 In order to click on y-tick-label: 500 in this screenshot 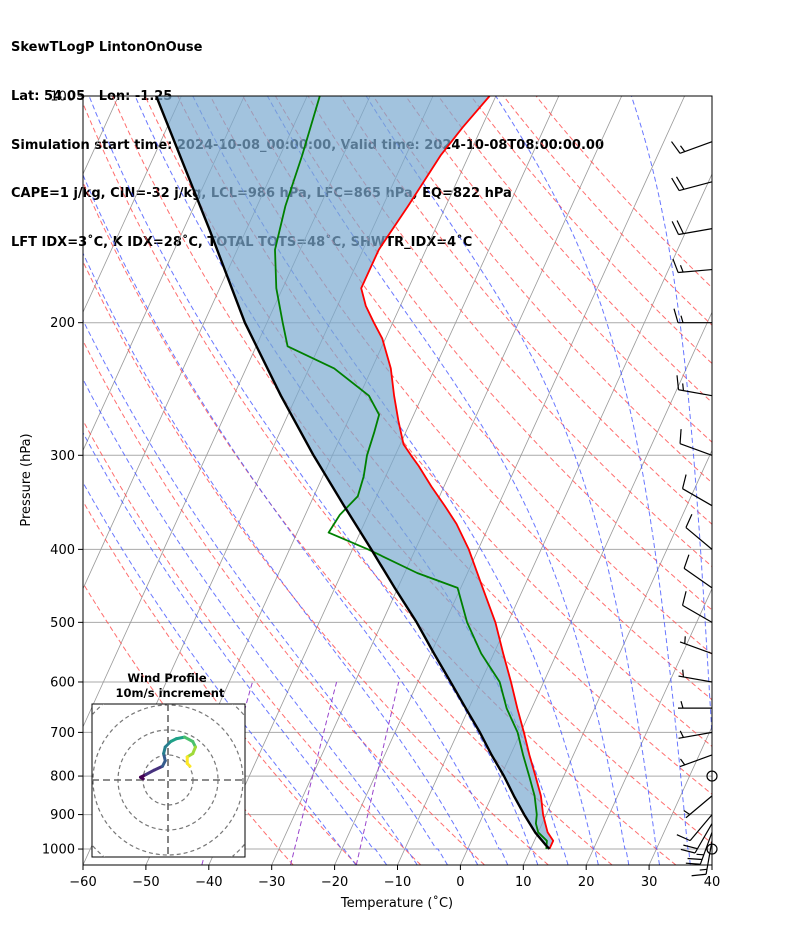, I will do `click(62, 623)`.